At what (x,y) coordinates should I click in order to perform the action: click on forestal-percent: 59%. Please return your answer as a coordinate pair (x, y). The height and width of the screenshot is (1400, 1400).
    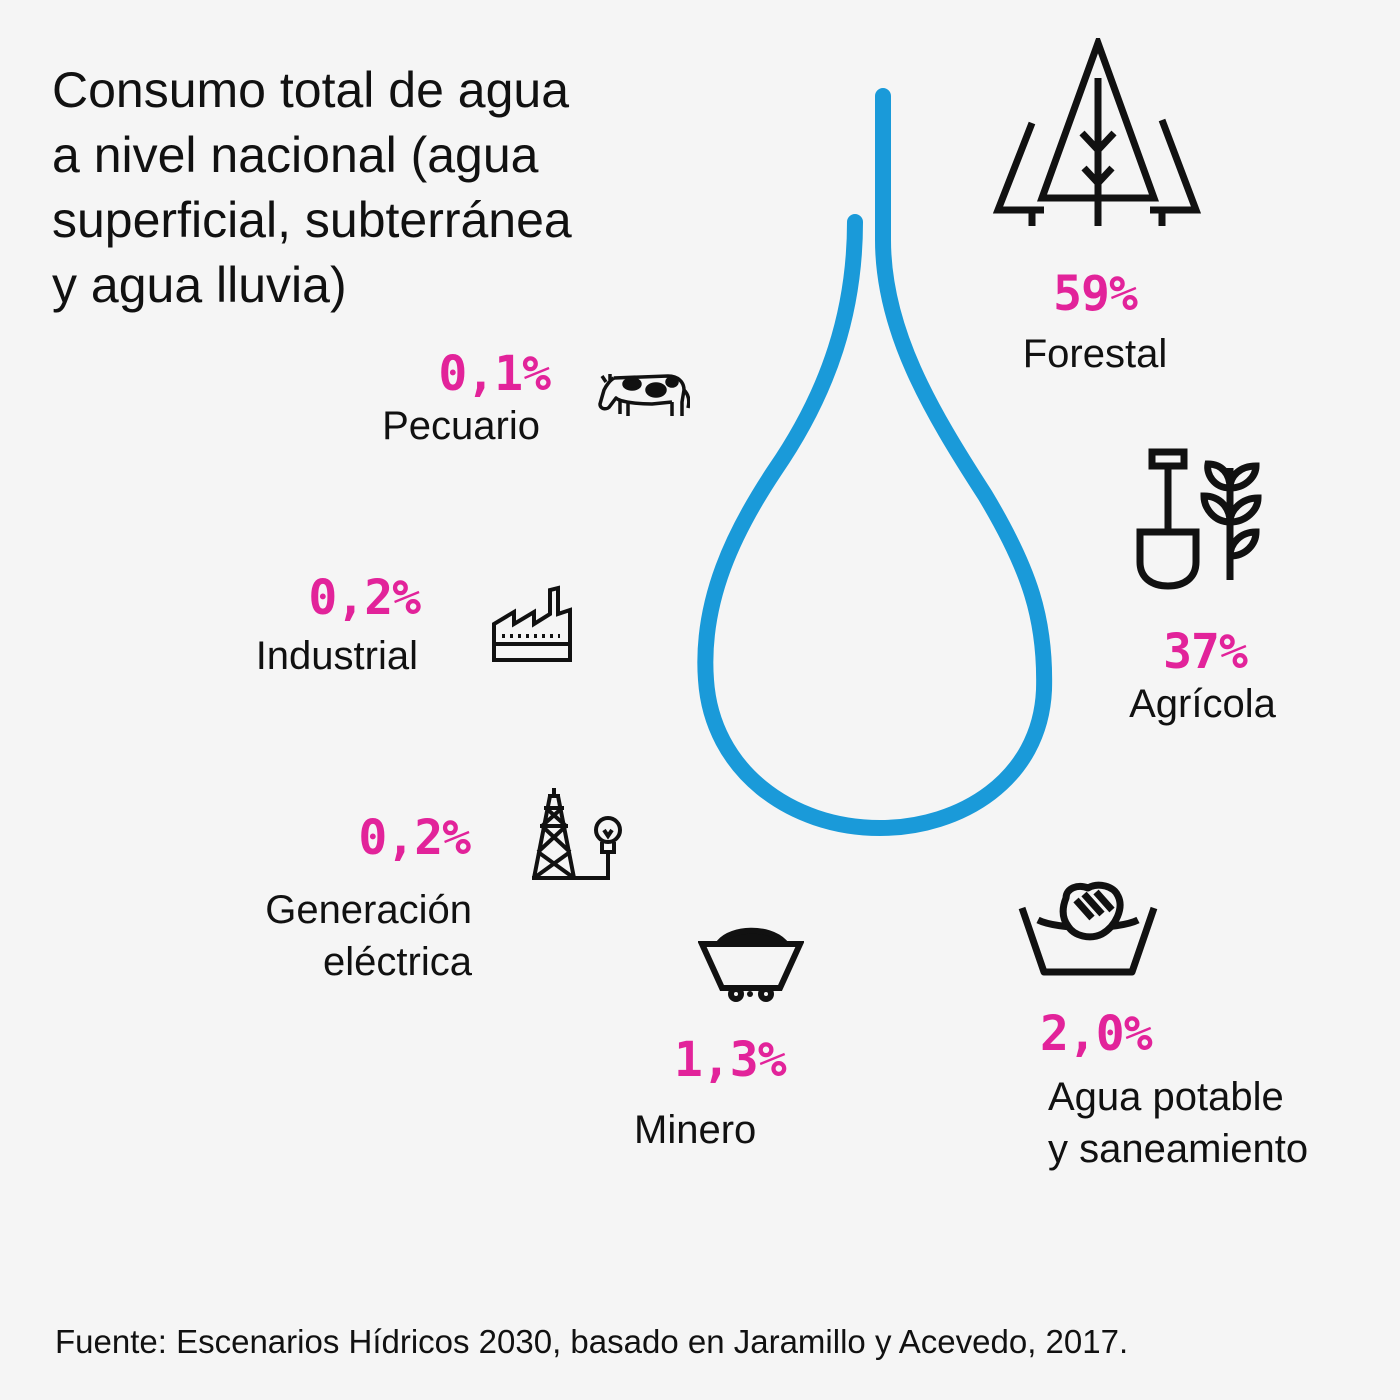
    Looking at the image, I should click on (1095, 294).